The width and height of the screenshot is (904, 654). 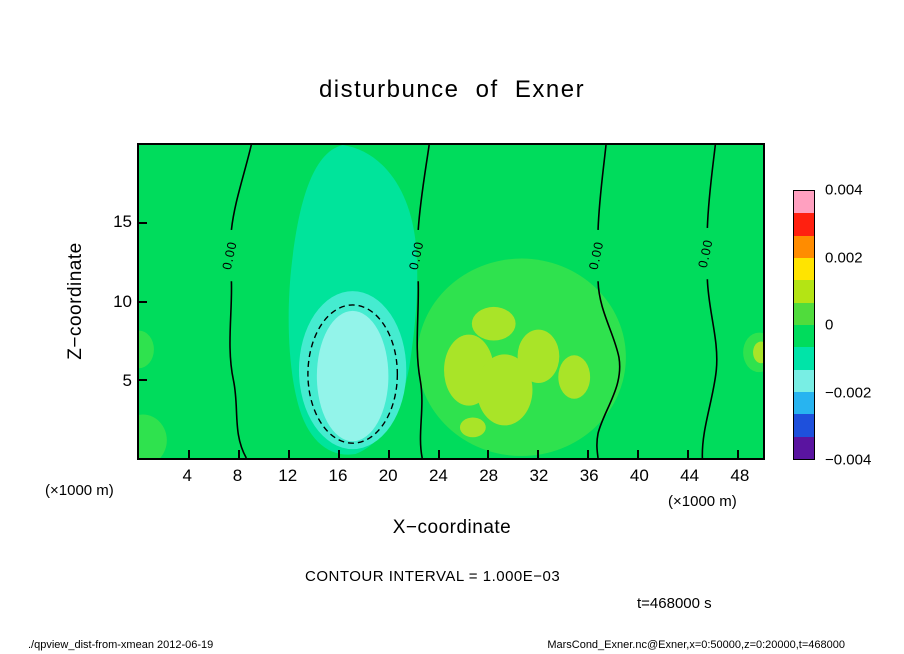 I want to click on zero-contour-2-upper, so click(x=423, y=187).